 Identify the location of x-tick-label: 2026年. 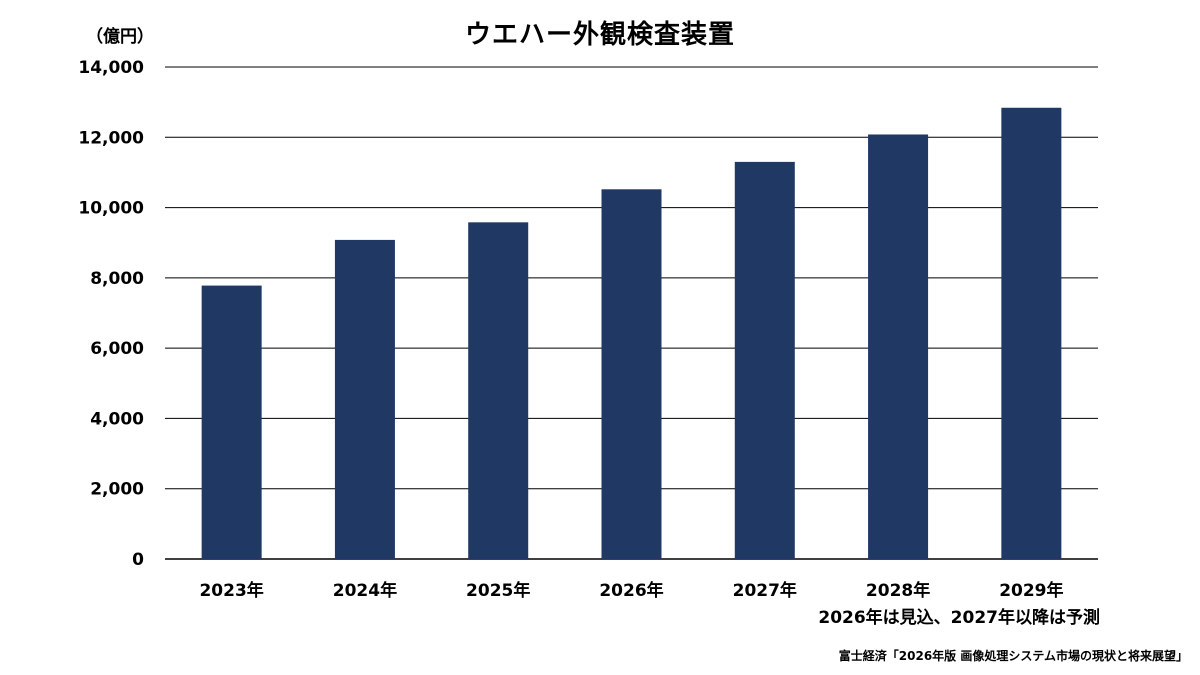
(631, 590).